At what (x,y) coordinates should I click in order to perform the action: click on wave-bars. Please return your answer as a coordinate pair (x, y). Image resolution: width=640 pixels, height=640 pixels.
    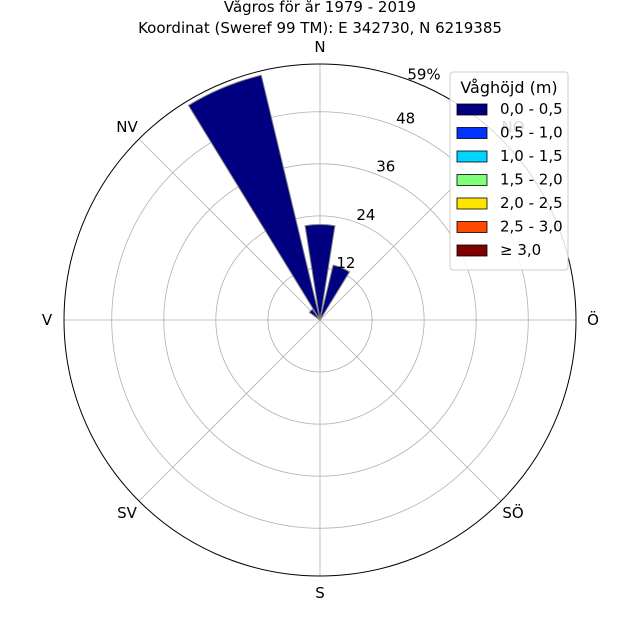
    Looking at the image, I should click on (269, 197).